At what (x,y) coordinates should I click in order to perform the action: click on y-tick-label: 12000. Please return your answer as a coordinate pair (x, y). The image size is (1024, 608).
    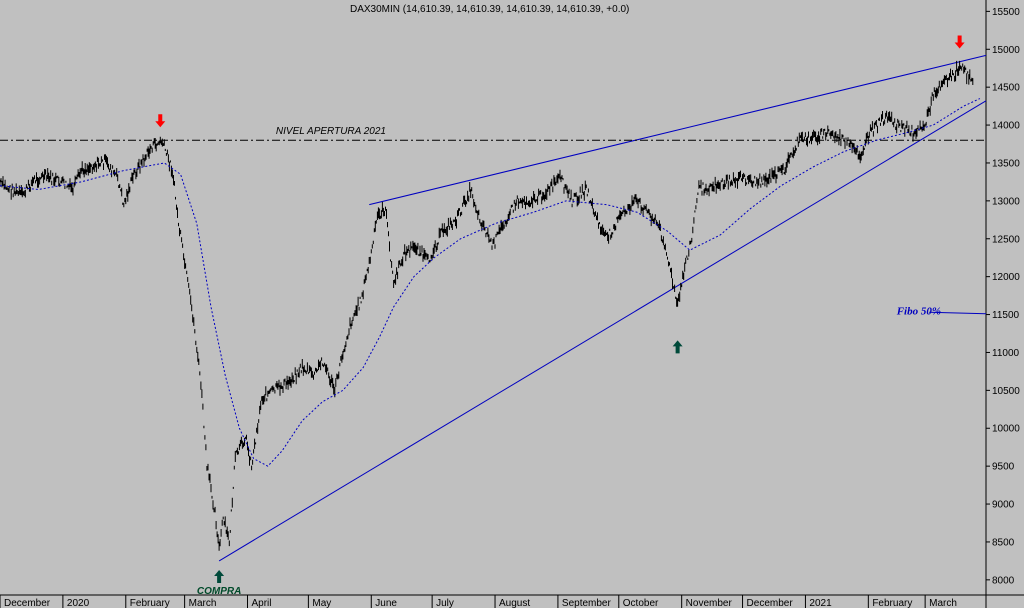
    Looking at the image, I should click on (1006, 277).